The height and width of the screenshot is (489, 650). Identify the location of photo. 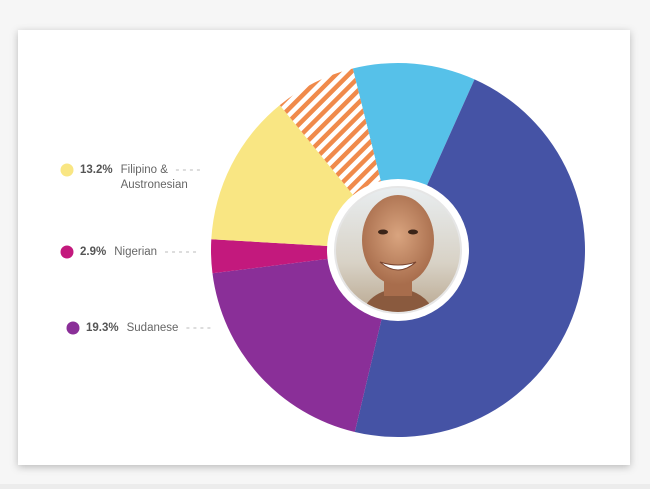
(398, 250).